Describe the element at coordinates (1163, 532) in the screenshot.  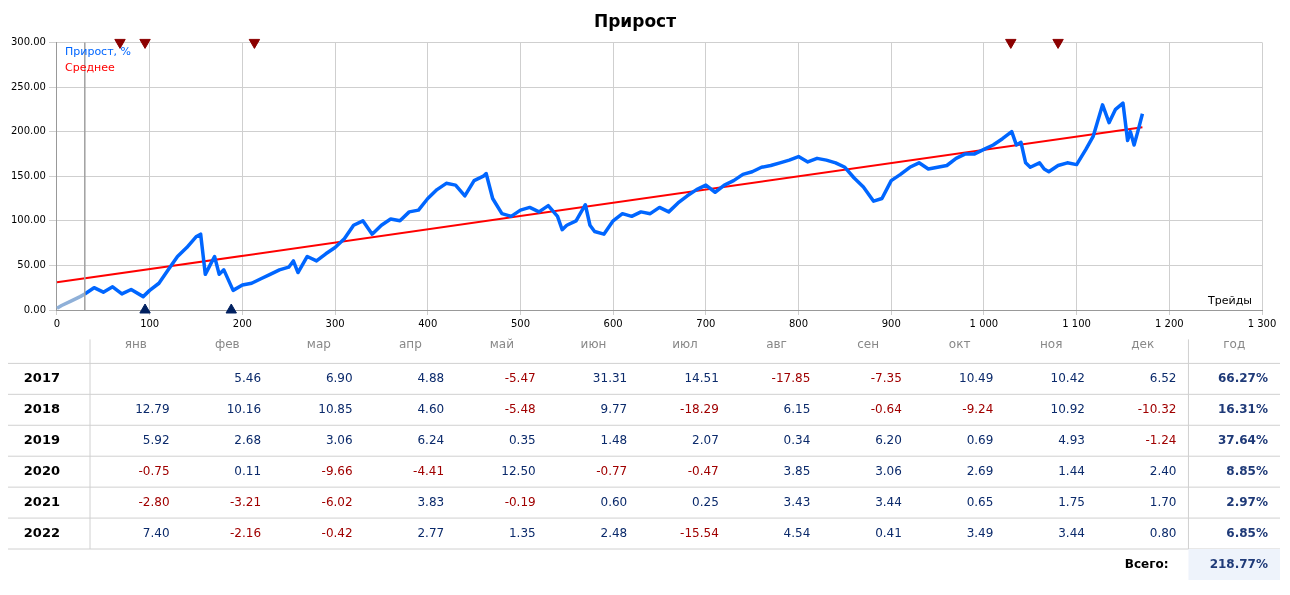
I see `data-label: 0.80` at that location.